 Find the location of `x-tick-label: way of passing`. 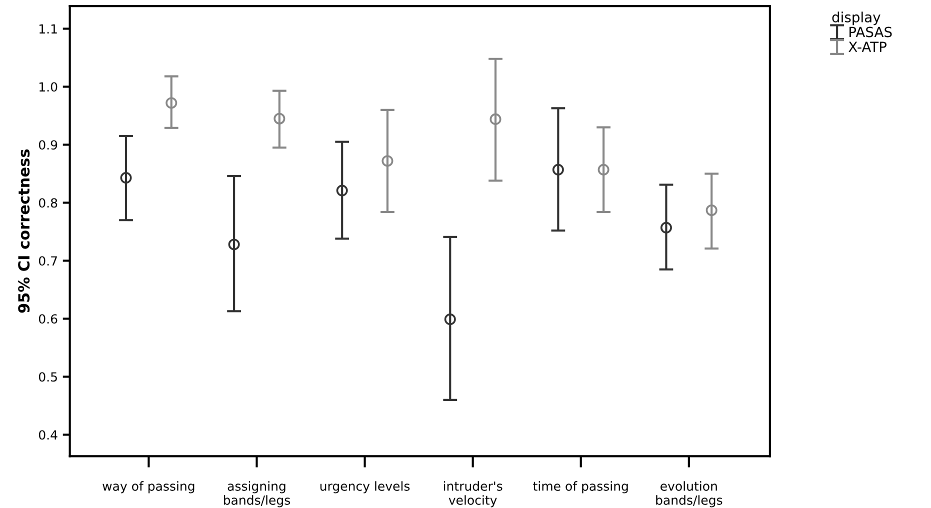

x-tick-label: way of passing is located at coordinates (148, 487).